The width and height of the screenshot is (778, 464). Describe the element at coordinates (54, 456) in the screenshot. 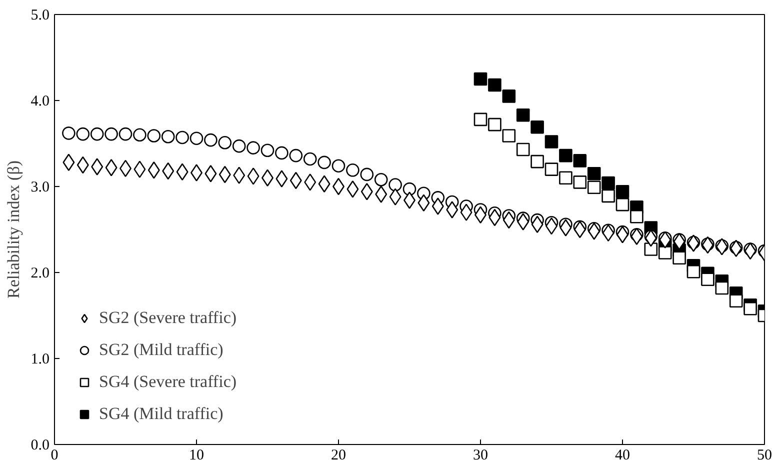

I see `x-tick-label: 0` at that location.